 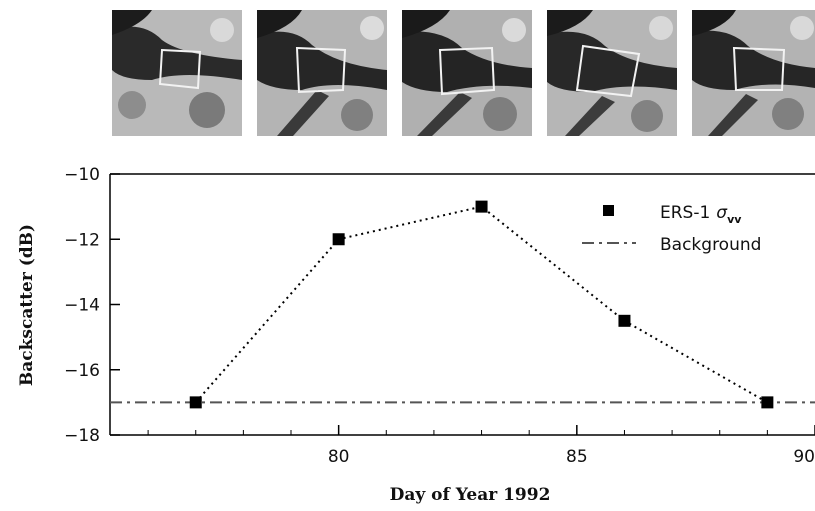 I want to click on legend-marker-ers1, so click(x=608, y=210).